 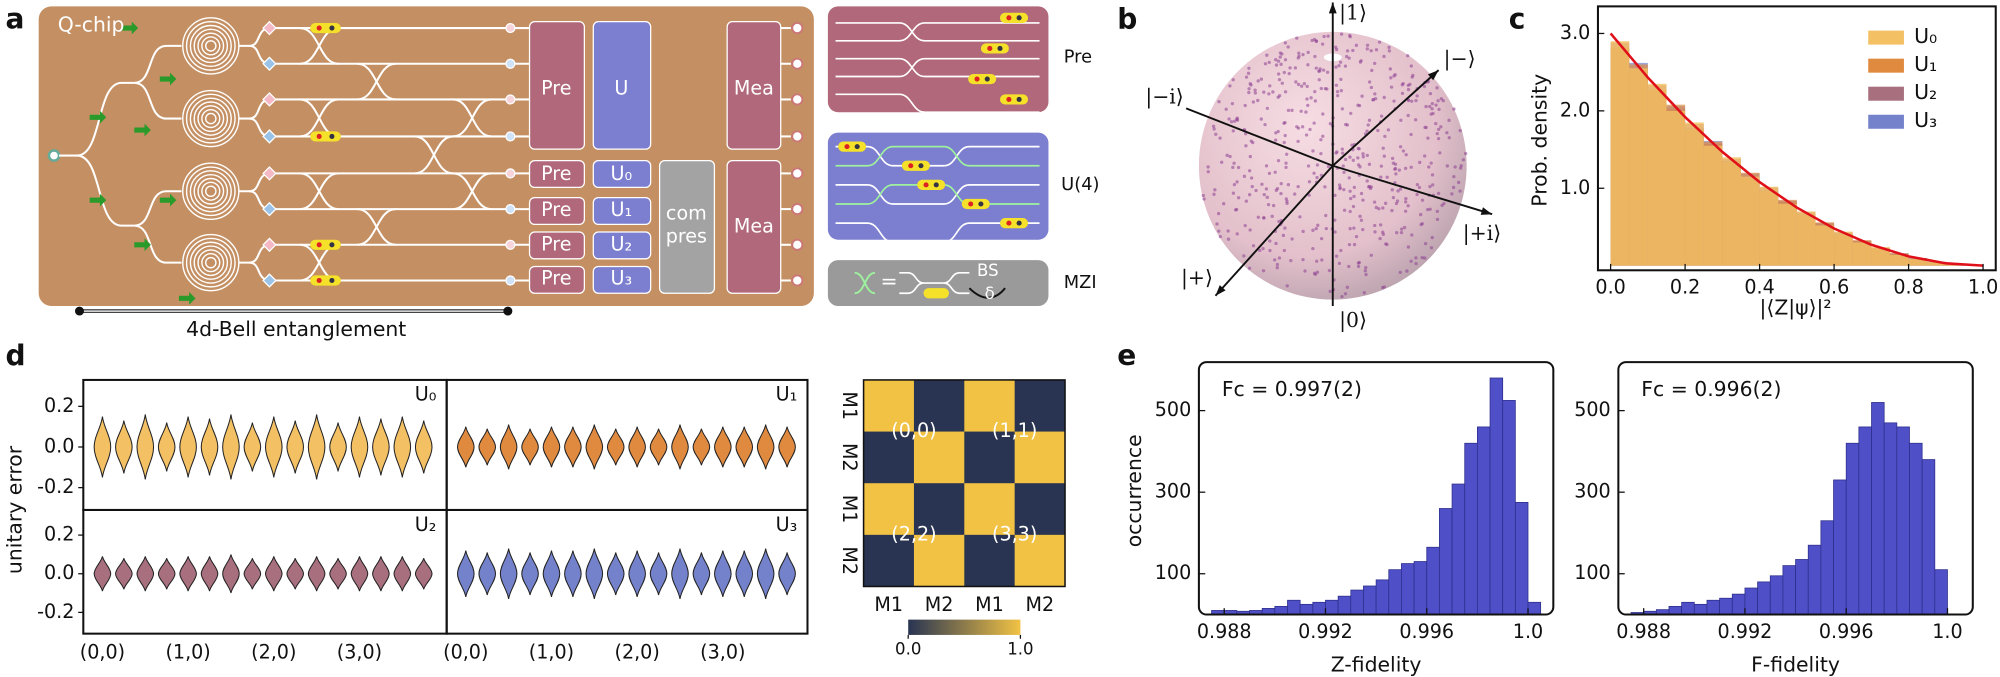 What do you see at coordinates (1795, 665) in the screenshot?
I see `x-axis-label: F-fidelity` at bounding box center [1795, 665].